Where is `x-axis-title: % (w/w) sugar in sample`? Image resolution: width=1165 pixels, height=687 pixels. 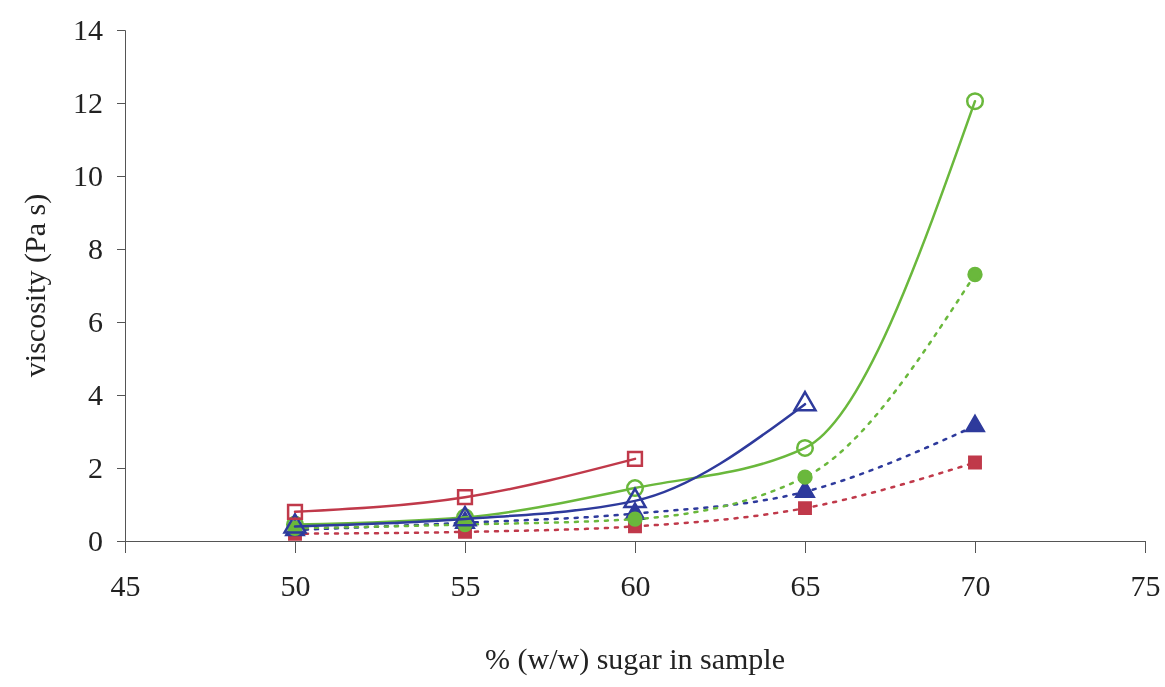 x-axis-title: % (w/w) sugar in sample is located at coordinates (635, 659).